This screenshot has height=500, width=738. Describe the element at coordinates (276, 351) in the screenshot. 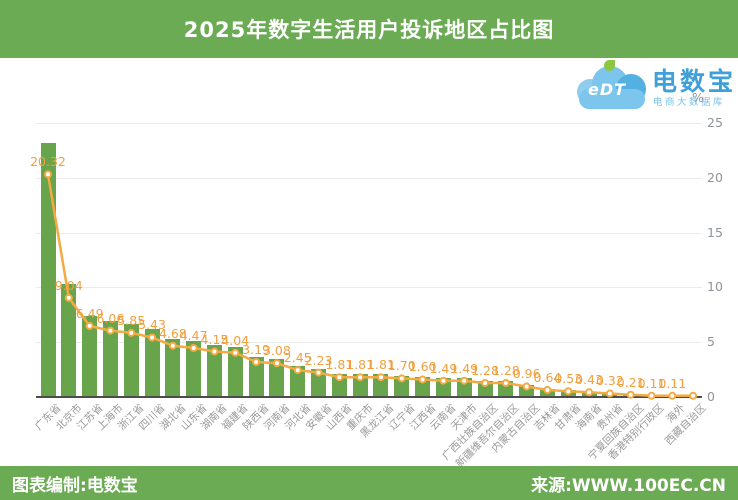

I see `value-label: 3.08` at that location.